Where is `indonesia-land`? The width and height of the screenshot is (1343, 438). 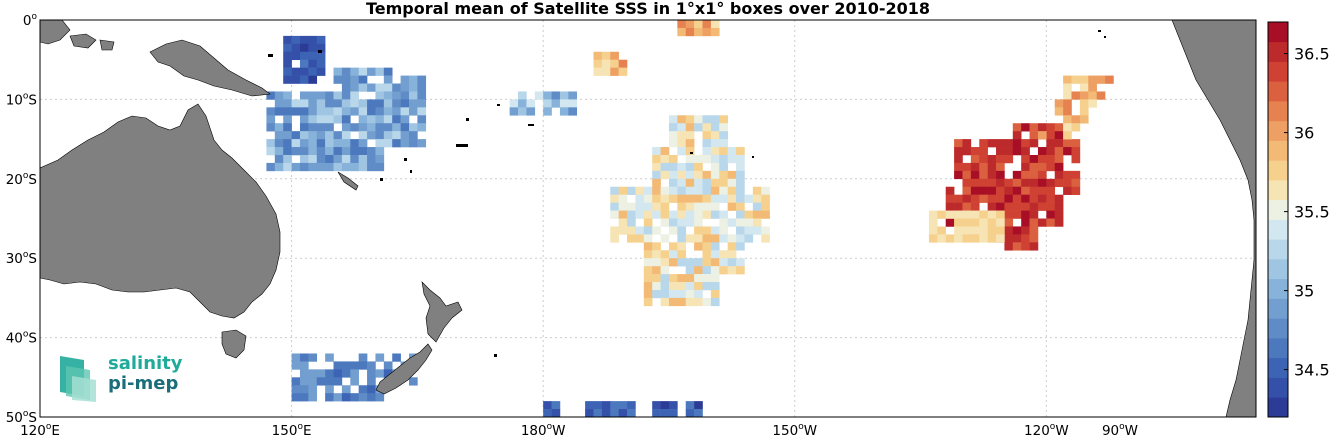 indonesia-land is located at coordinates (77, 35).